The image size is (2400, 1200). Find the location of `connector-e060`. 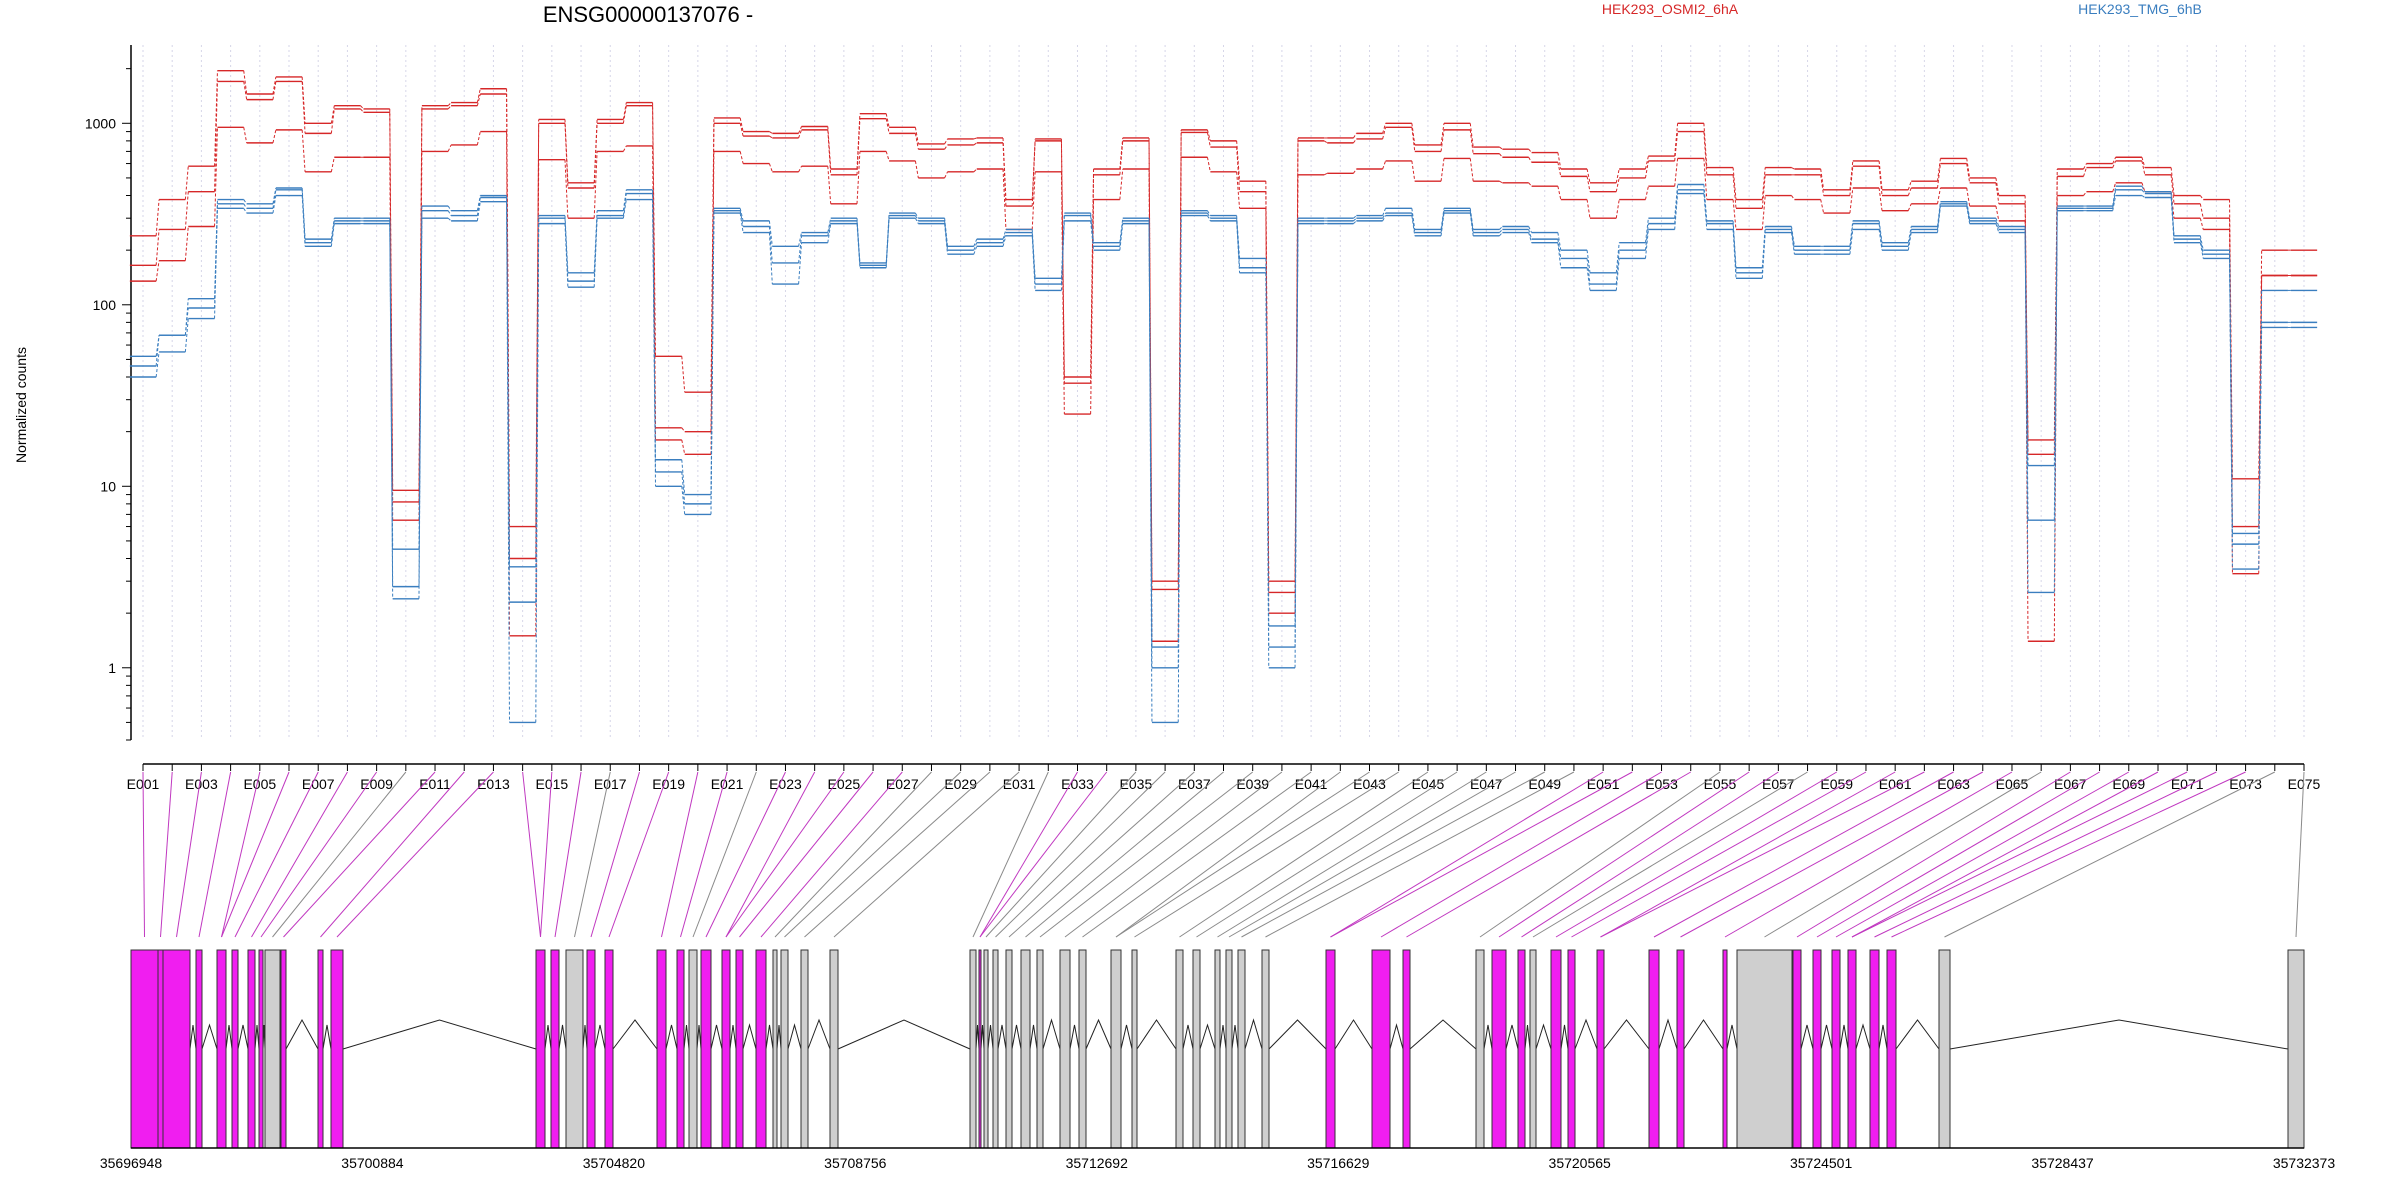

connector-e060 is located at coordinates (1719, 854).